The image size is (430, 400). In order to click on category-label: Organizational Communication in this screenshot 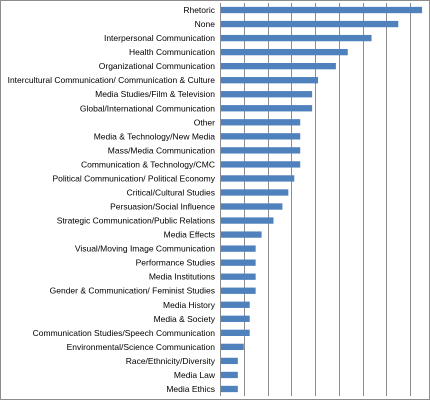, I will do `click(157, 66)`.